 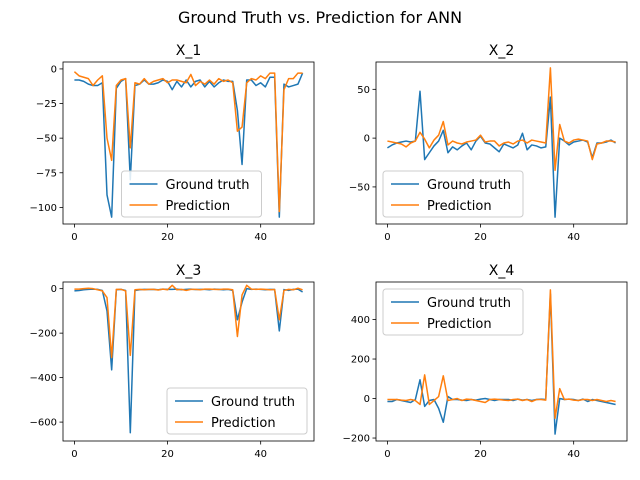 What do you see at coordinates (320, 17) in the screenshot?
I see `figure-title: Ground Truth vs. Prediction for ANN` at bounding box center [320, 17].